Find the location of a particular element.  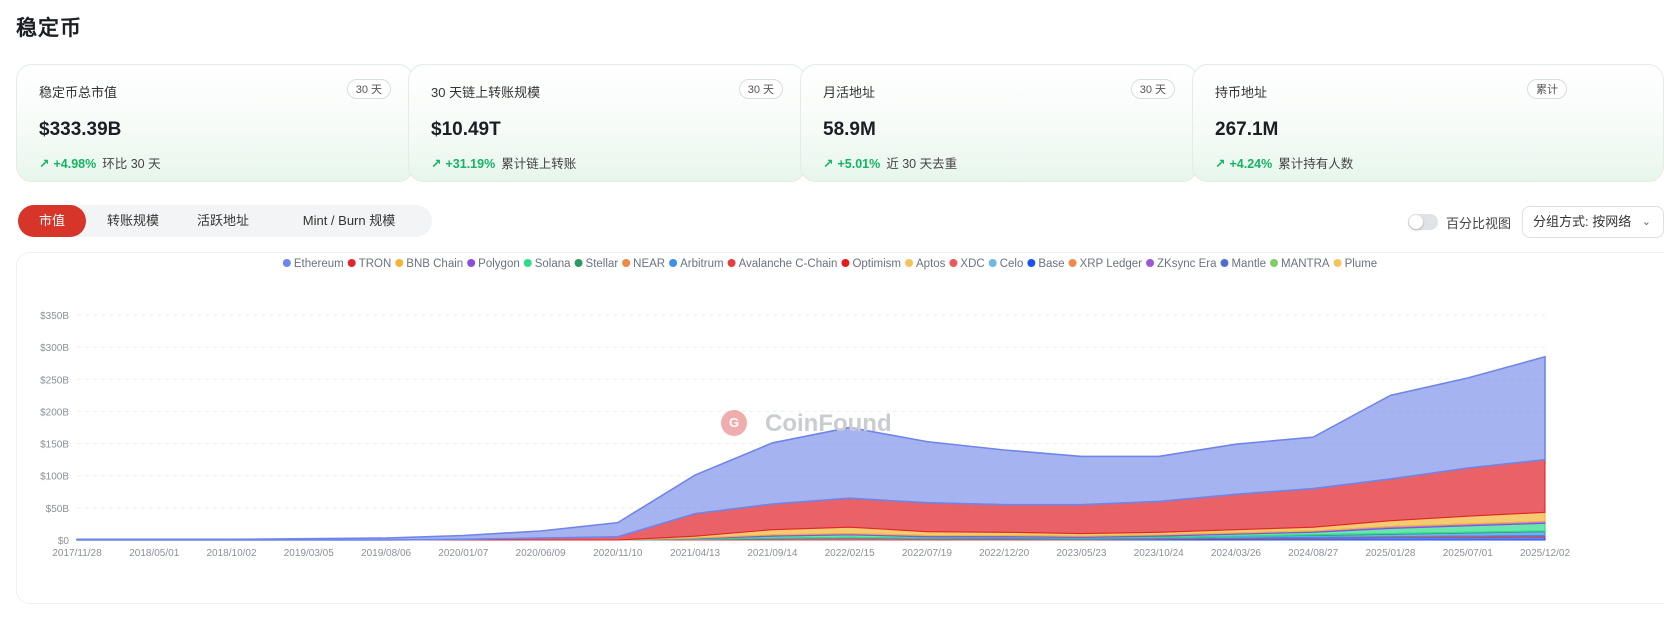

card-value: $333.39B is located at coordinates (80, 129).